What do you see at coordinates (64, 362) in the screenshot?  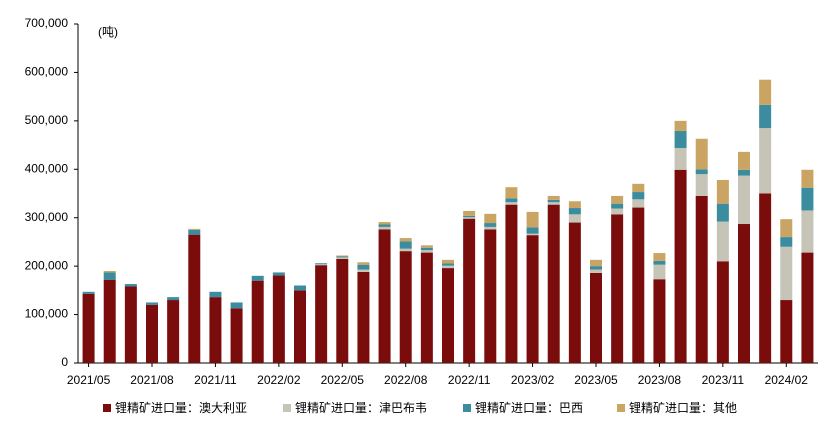 I see `y-tick-label: 0` at bounding box center [64, 362].